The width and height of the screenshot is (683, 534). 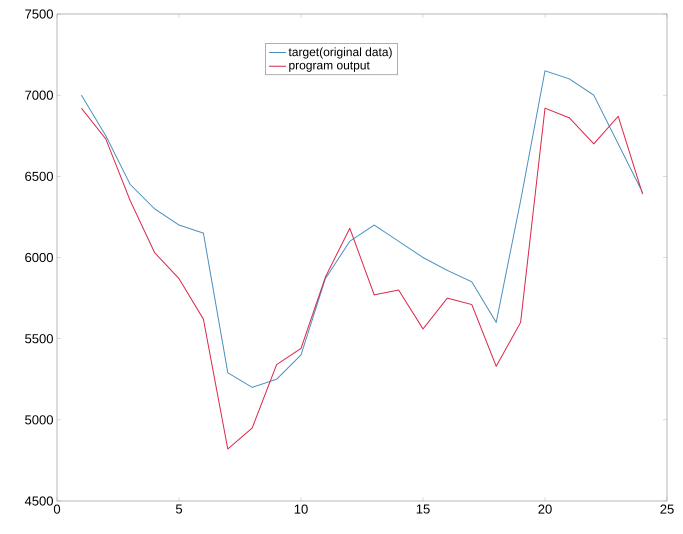 I want to click on y-tick-label: 6000, so click(x=39, y=257).